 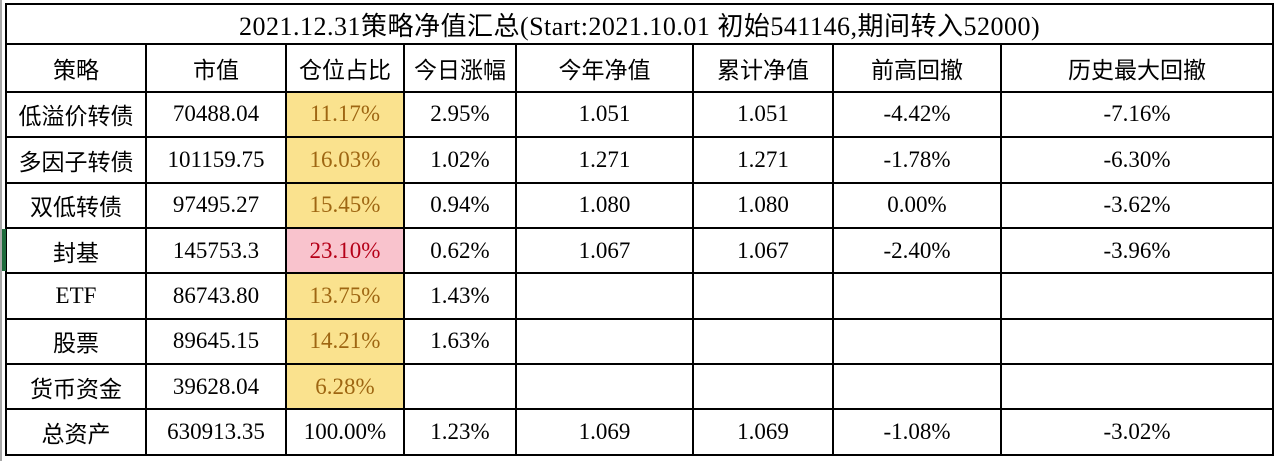 What do you see at coordinates (763, 68) in the screenshot?
I see `column-header-cumulative-nav: 累计净值` at bounding box center [763, 68].